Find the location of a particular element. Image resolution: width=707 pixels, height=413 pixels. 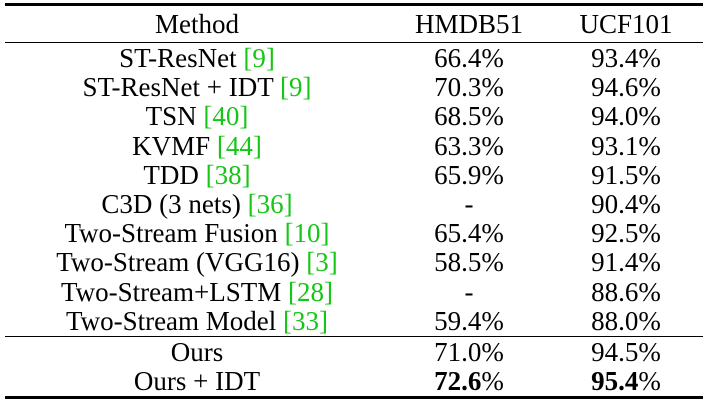

method-name: ST-ResNet is located at coordinates (181, 58).